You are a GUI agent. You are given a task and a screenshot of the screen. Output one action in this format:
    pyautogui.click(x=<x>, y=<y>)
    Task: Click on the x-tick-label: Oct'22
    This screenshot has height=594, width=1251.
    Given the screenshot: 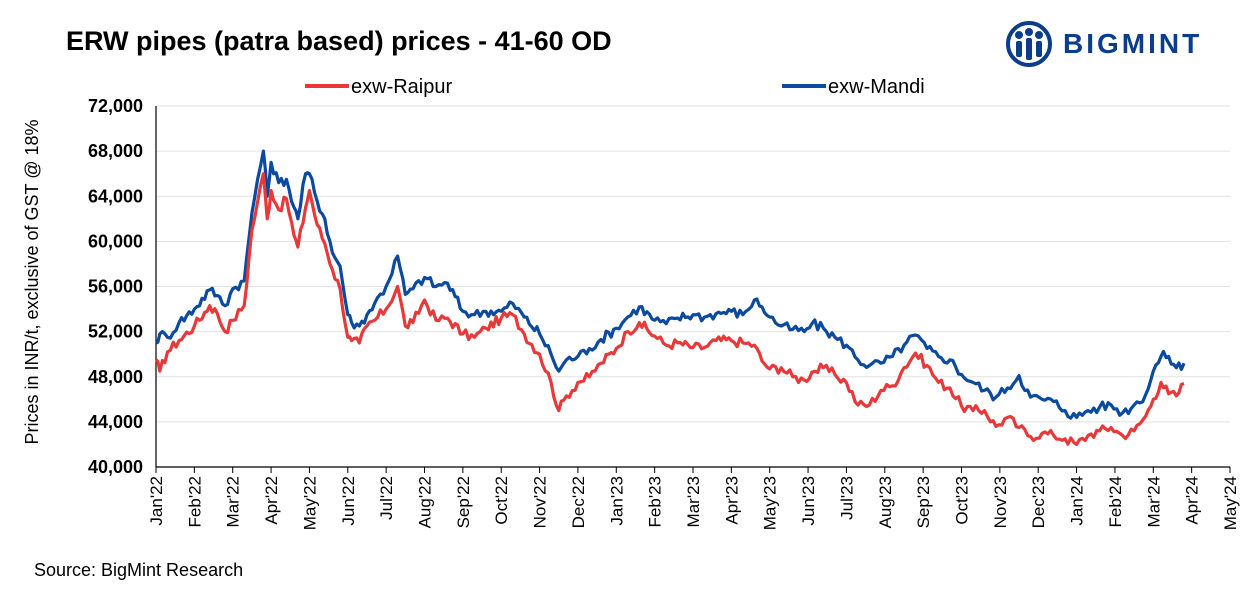 What is the action you would take?
    pyautogui.click(x=501, y=500)
    